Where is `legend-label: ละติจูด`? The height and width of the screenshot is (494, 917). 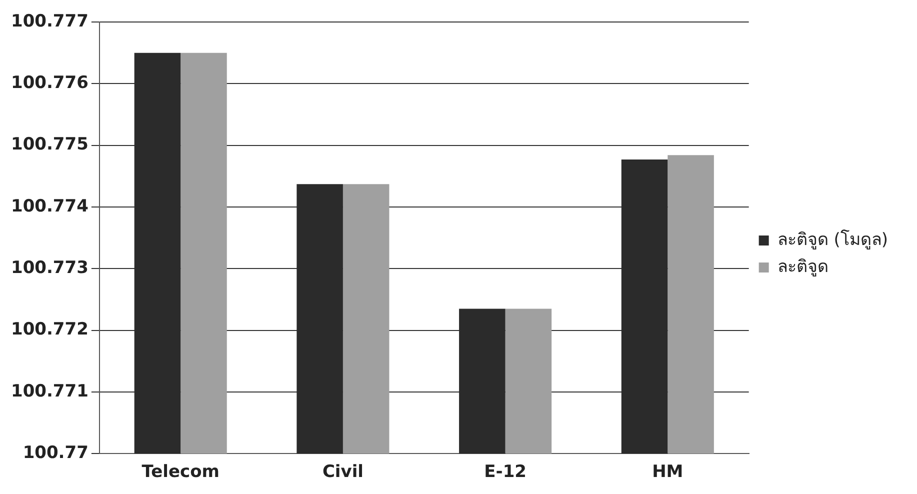 legend-label: ละติจูด is located at coordinates (802, 266).